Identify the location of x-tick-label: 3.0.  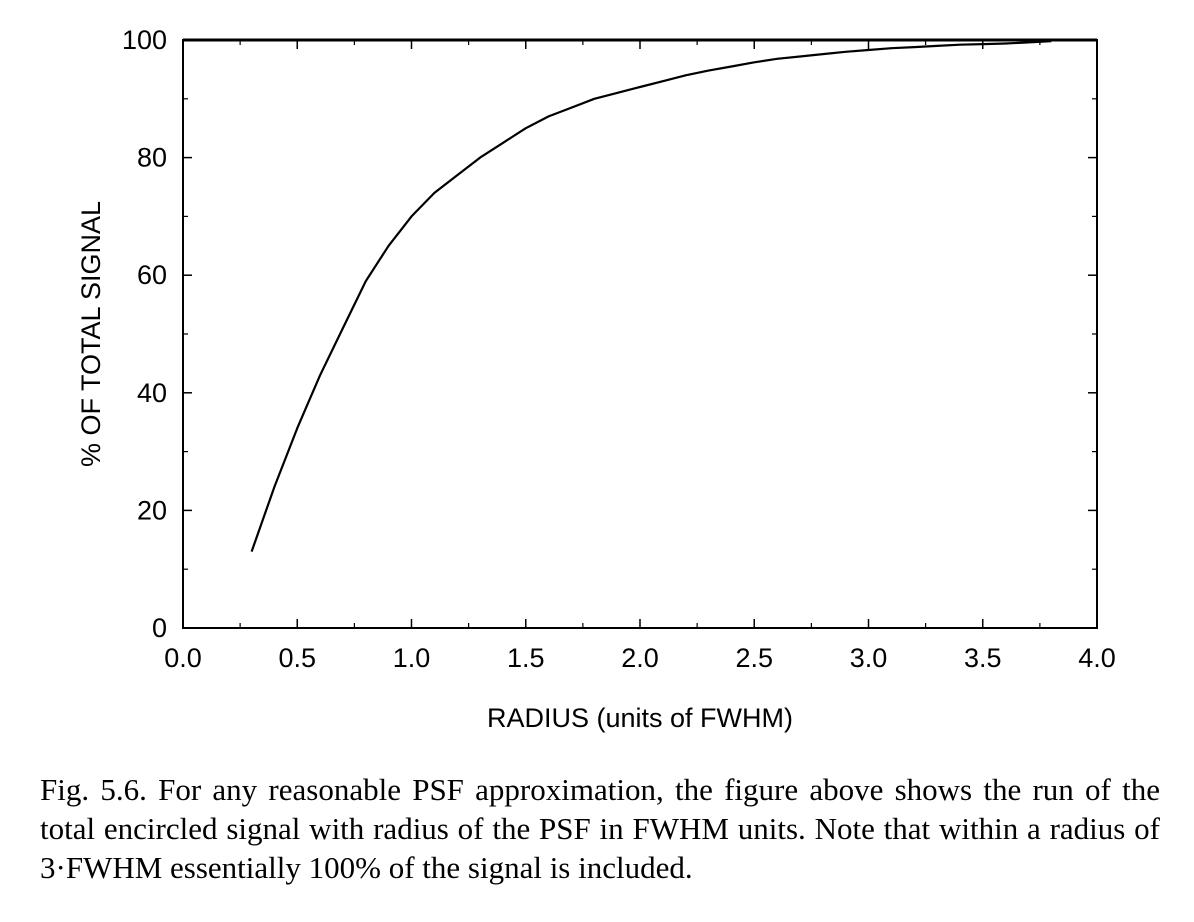
(869, 658).